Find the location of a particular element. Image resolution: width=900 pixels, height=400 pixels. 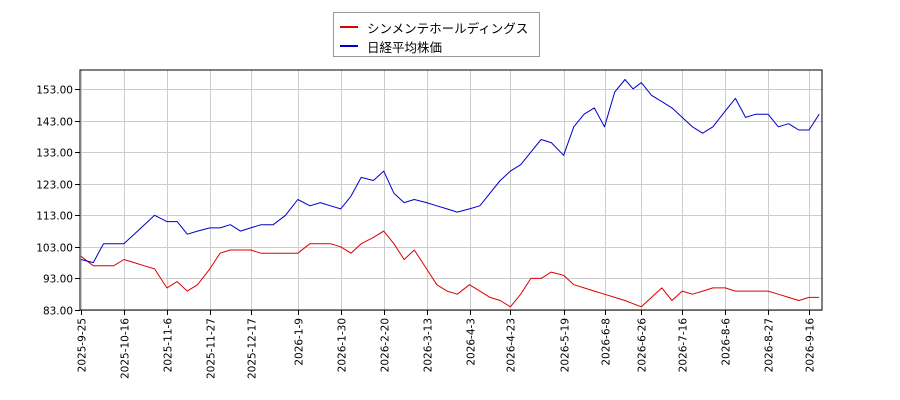

x-tick-label: 2026-8-27 is located at coordinates (770, 345).